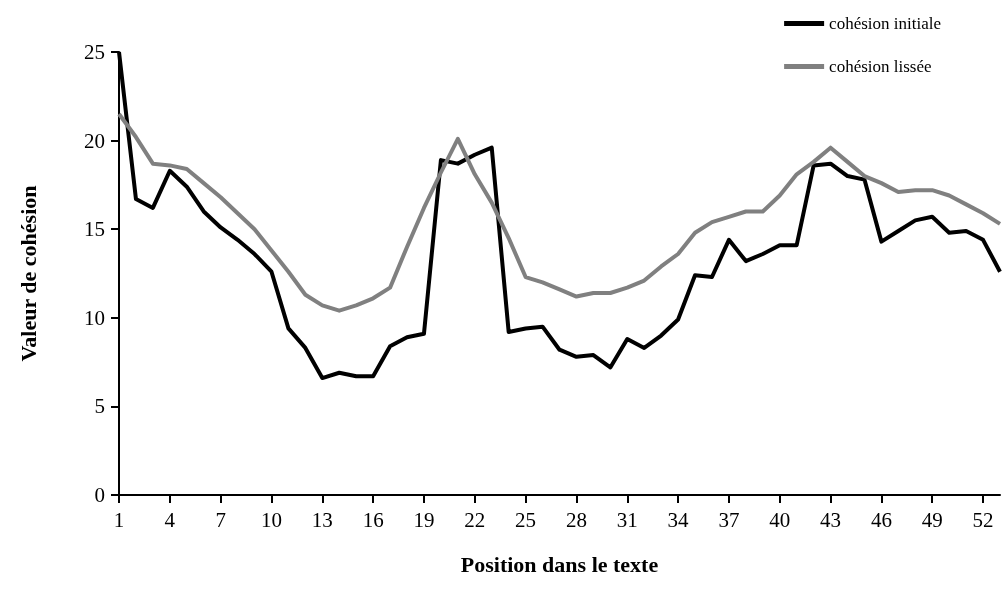 The height and width of the screenshot is (597, 1006). What do you see at coordinates (424, 519) in the screenshot?
I see `x-tick-label: 19` at bounding box center [424, 519].